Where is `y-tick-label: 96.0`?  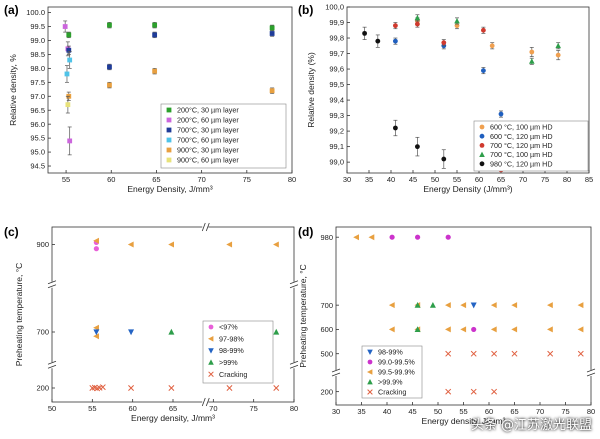
y-tick-label: 96.0 is located at coordinates (37, 124).